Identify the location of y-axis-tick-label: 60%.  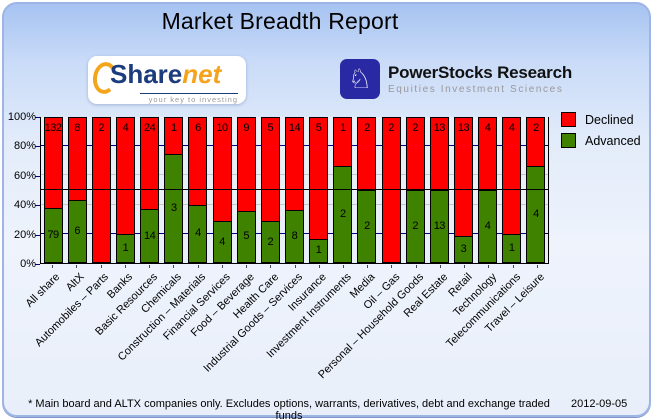
(24, 175).